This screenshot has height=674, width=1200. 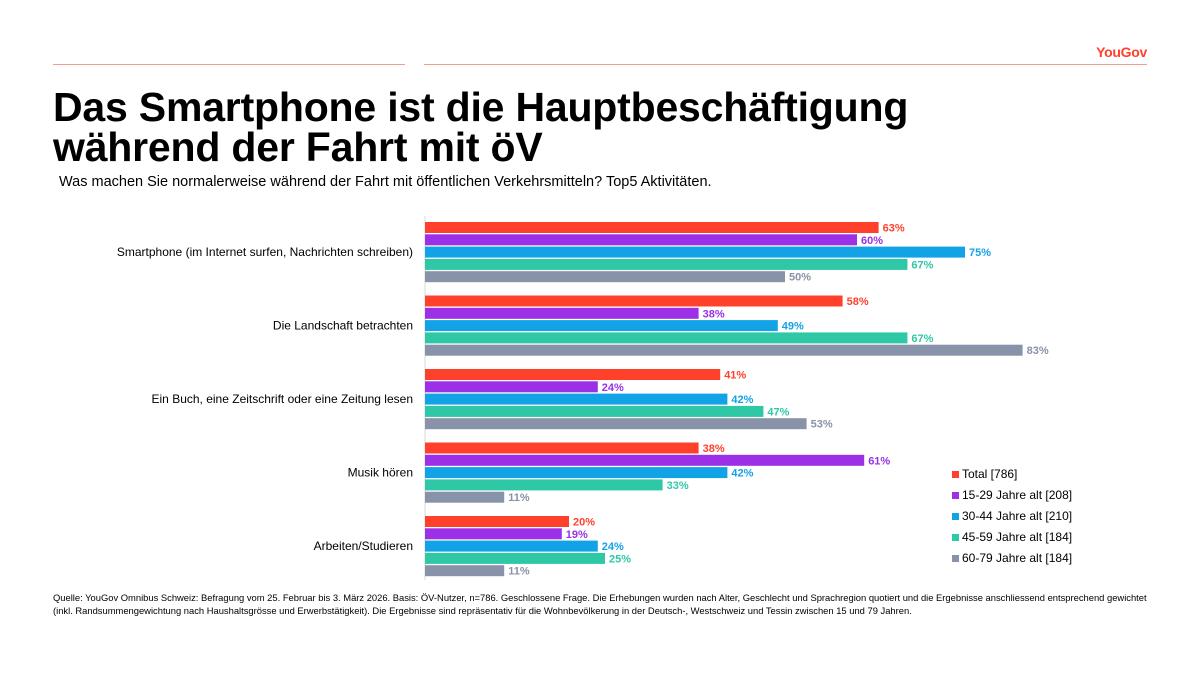 What do you see at coordinates (980, 253) in the screenshot?
I see `data-label: 75%` at bounding box center [980, 253].